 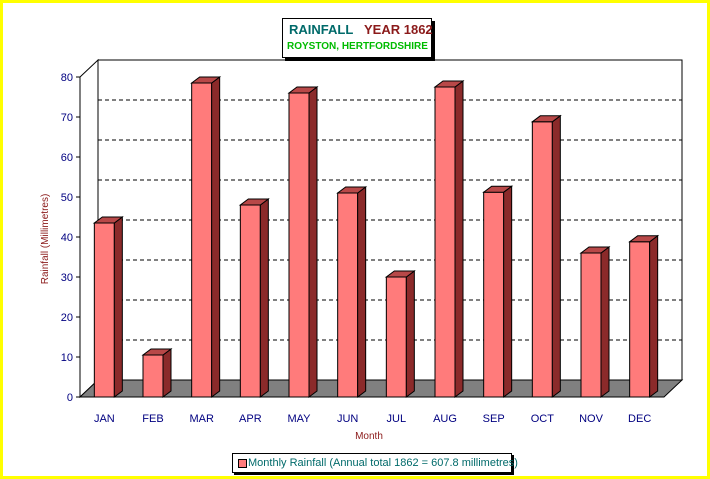 I want to click on x-tick-label: APR, so click(x=250, y=419).